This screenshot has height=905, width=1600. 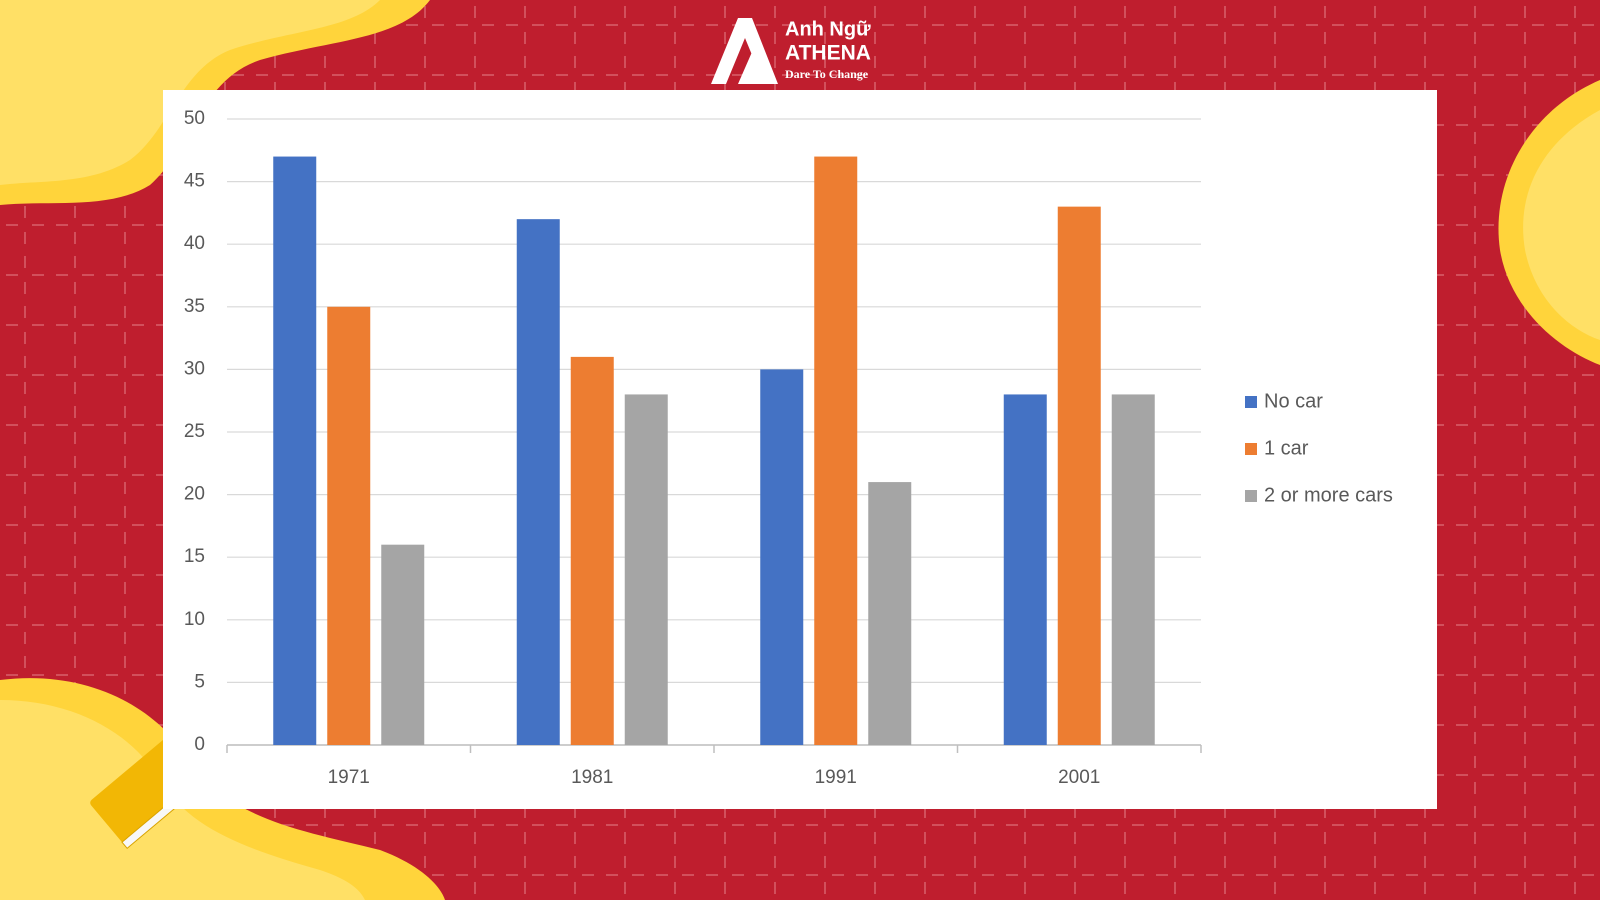 What do you see at coordinates (194, 118) in the screenshot?
I see `y-tick-label: 50` at bounding box center [194, 118].